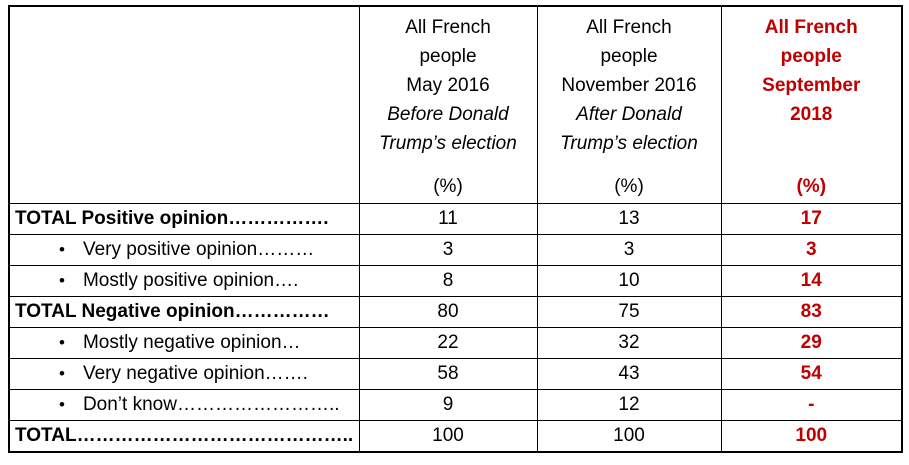 The image size is (909, 465). What do you see at coordinates (811, 343) in the screenshot?
I see `row-value-september-2018: 29` at bounding box center [811, 343].